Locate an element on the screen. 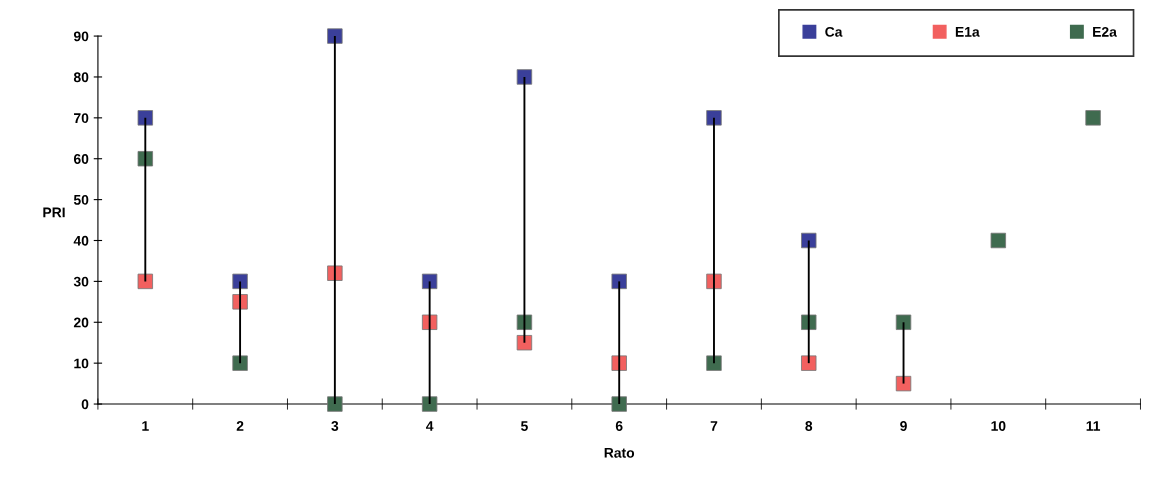  y-tick-label: 30 is located at coordinates (81, 281).